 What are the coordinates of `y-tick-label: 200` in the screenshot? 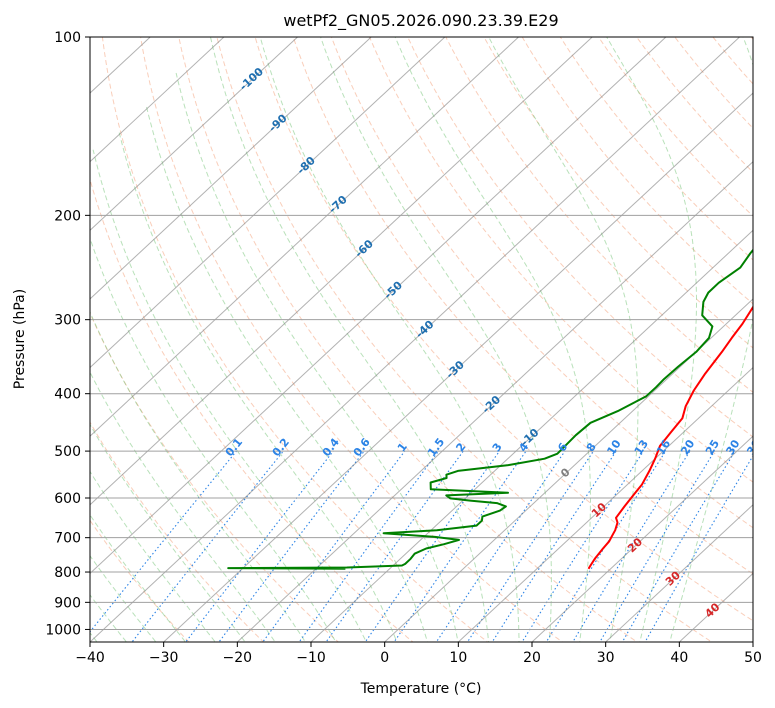 It's located at (67, 216).